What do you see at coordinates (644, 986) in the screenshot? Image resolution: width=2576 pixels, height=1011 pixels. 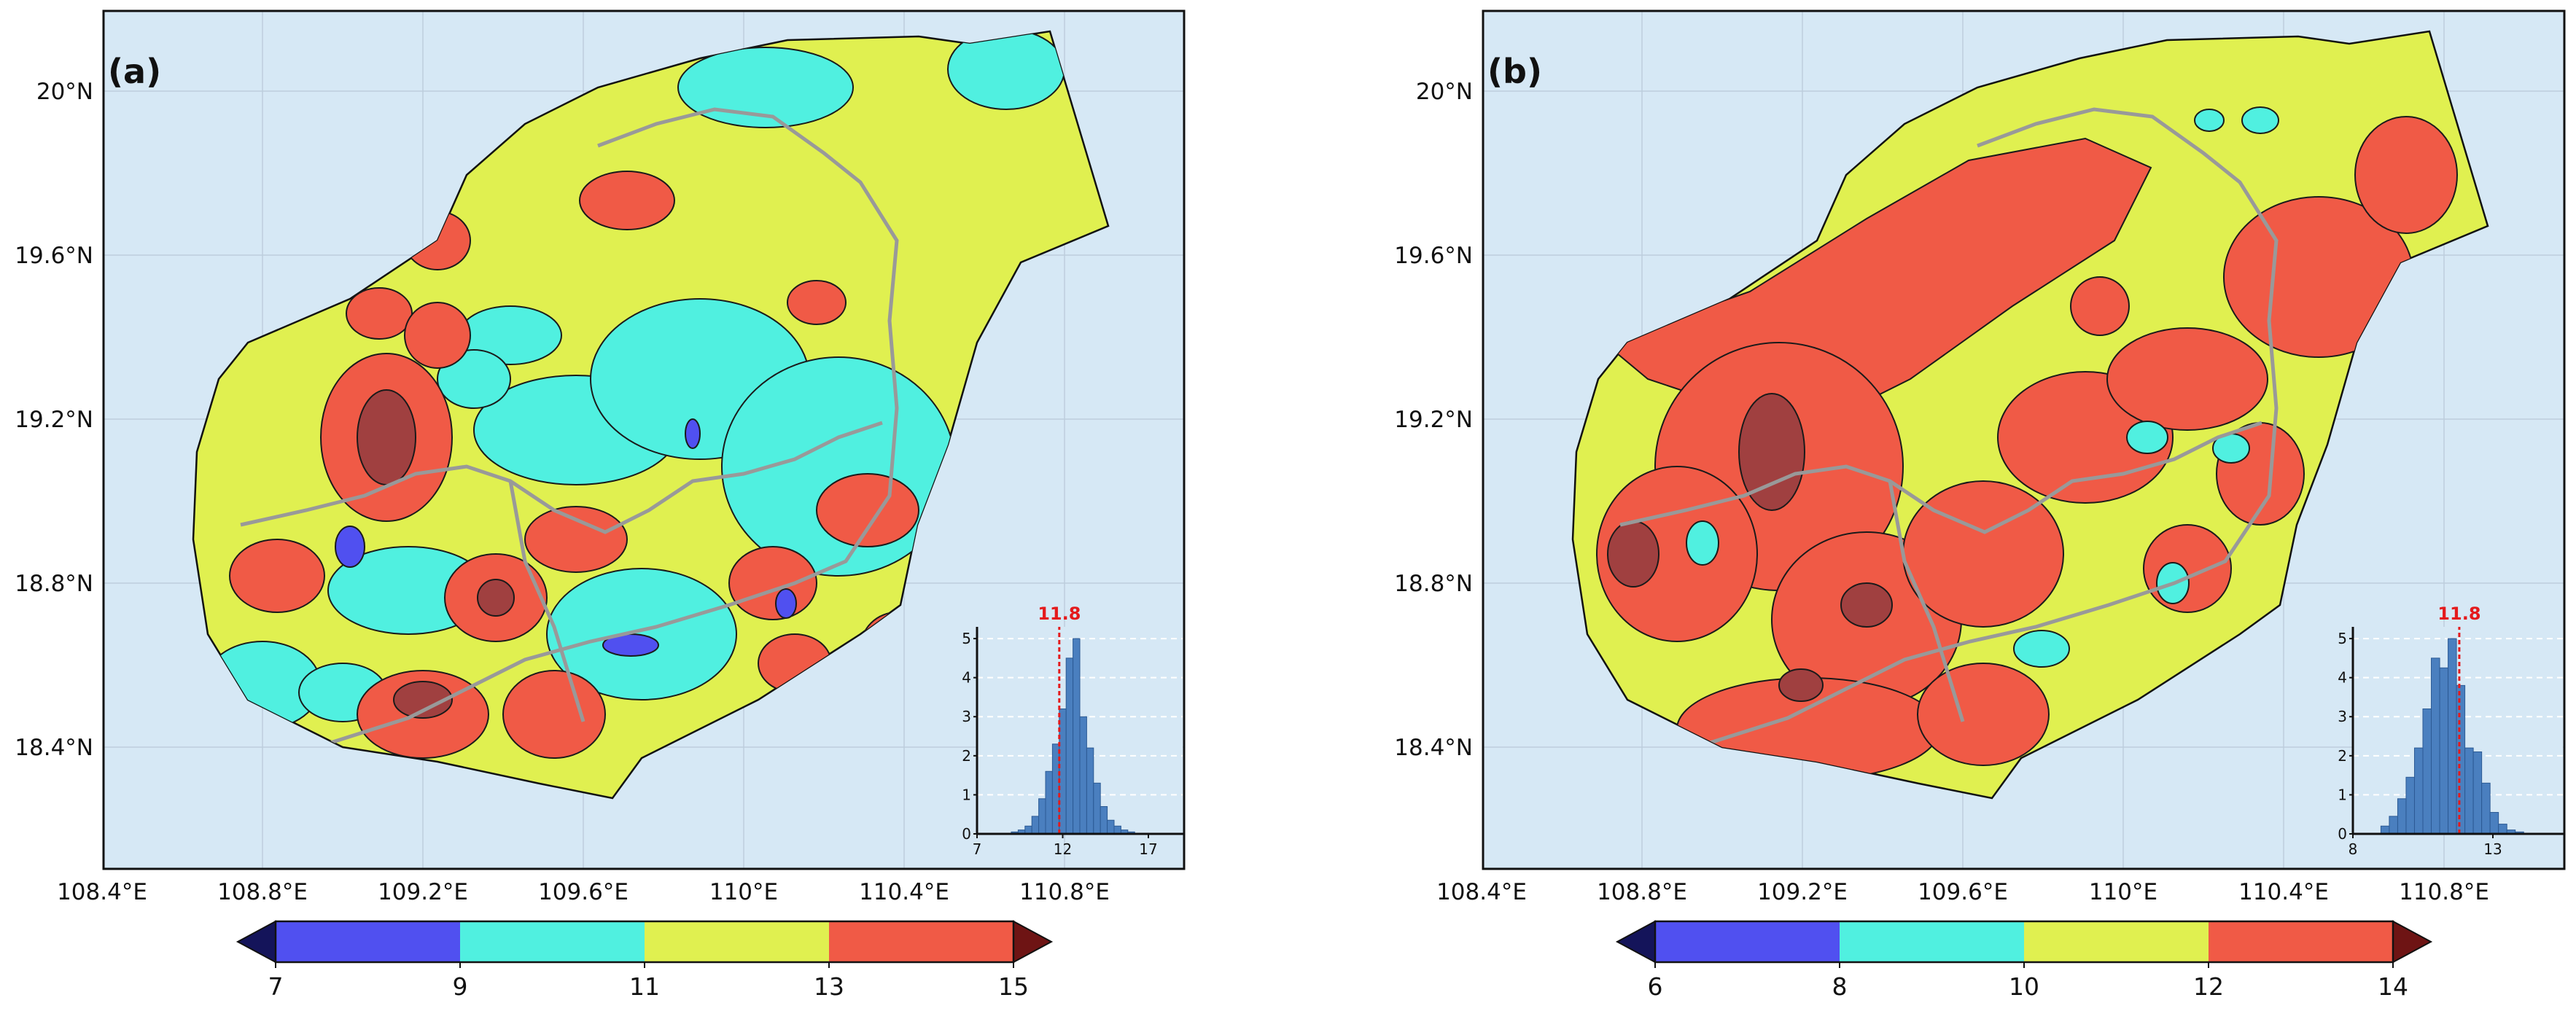 I see `cbA-tick-label: 11` at bounding box center [644, 986].